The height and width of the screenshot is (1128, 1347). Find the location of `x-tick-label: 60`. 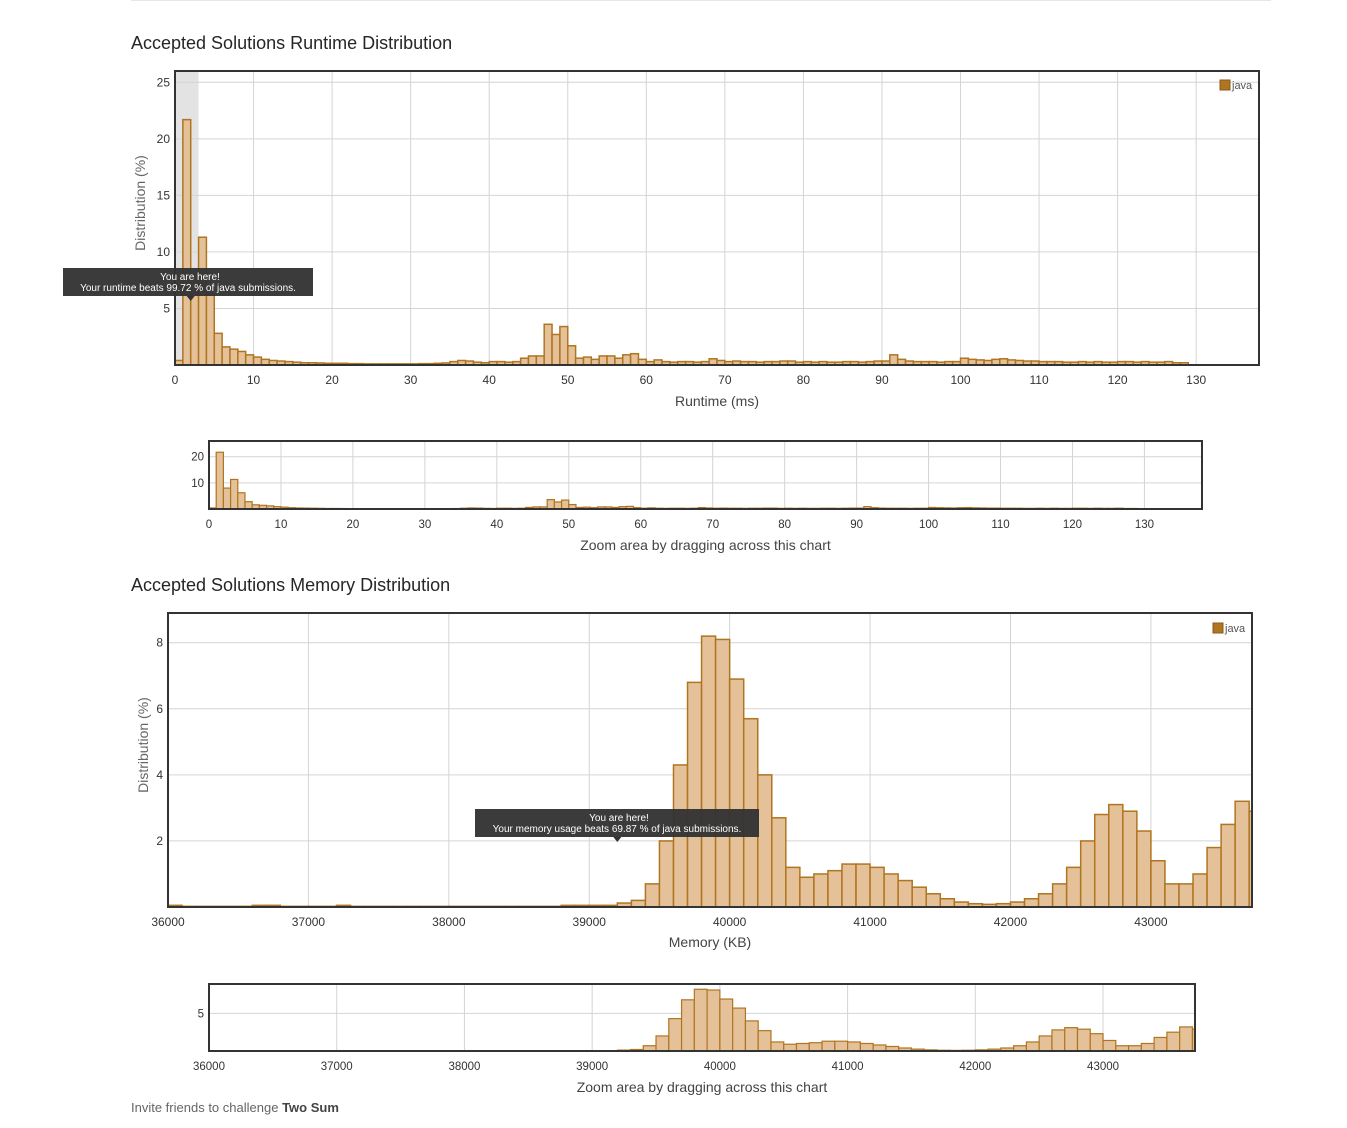

x-tick-label: 60 is located at coordinates (640, 525).